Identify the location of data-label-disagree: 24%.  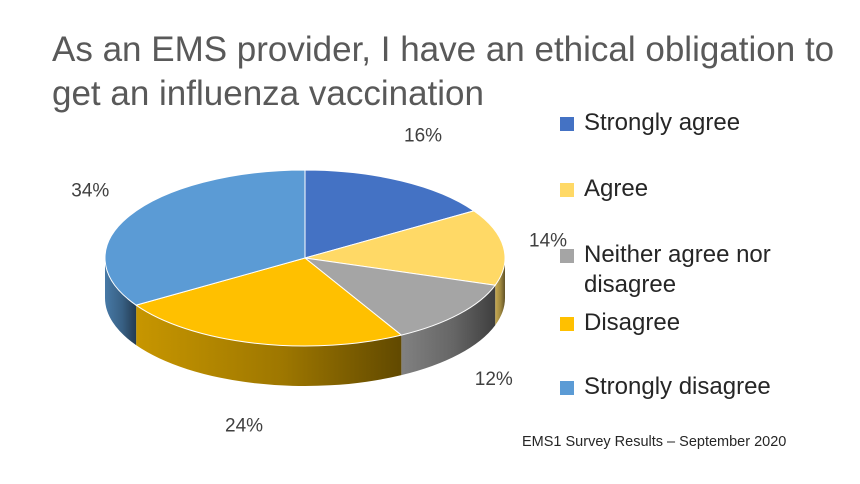
(244, 426).